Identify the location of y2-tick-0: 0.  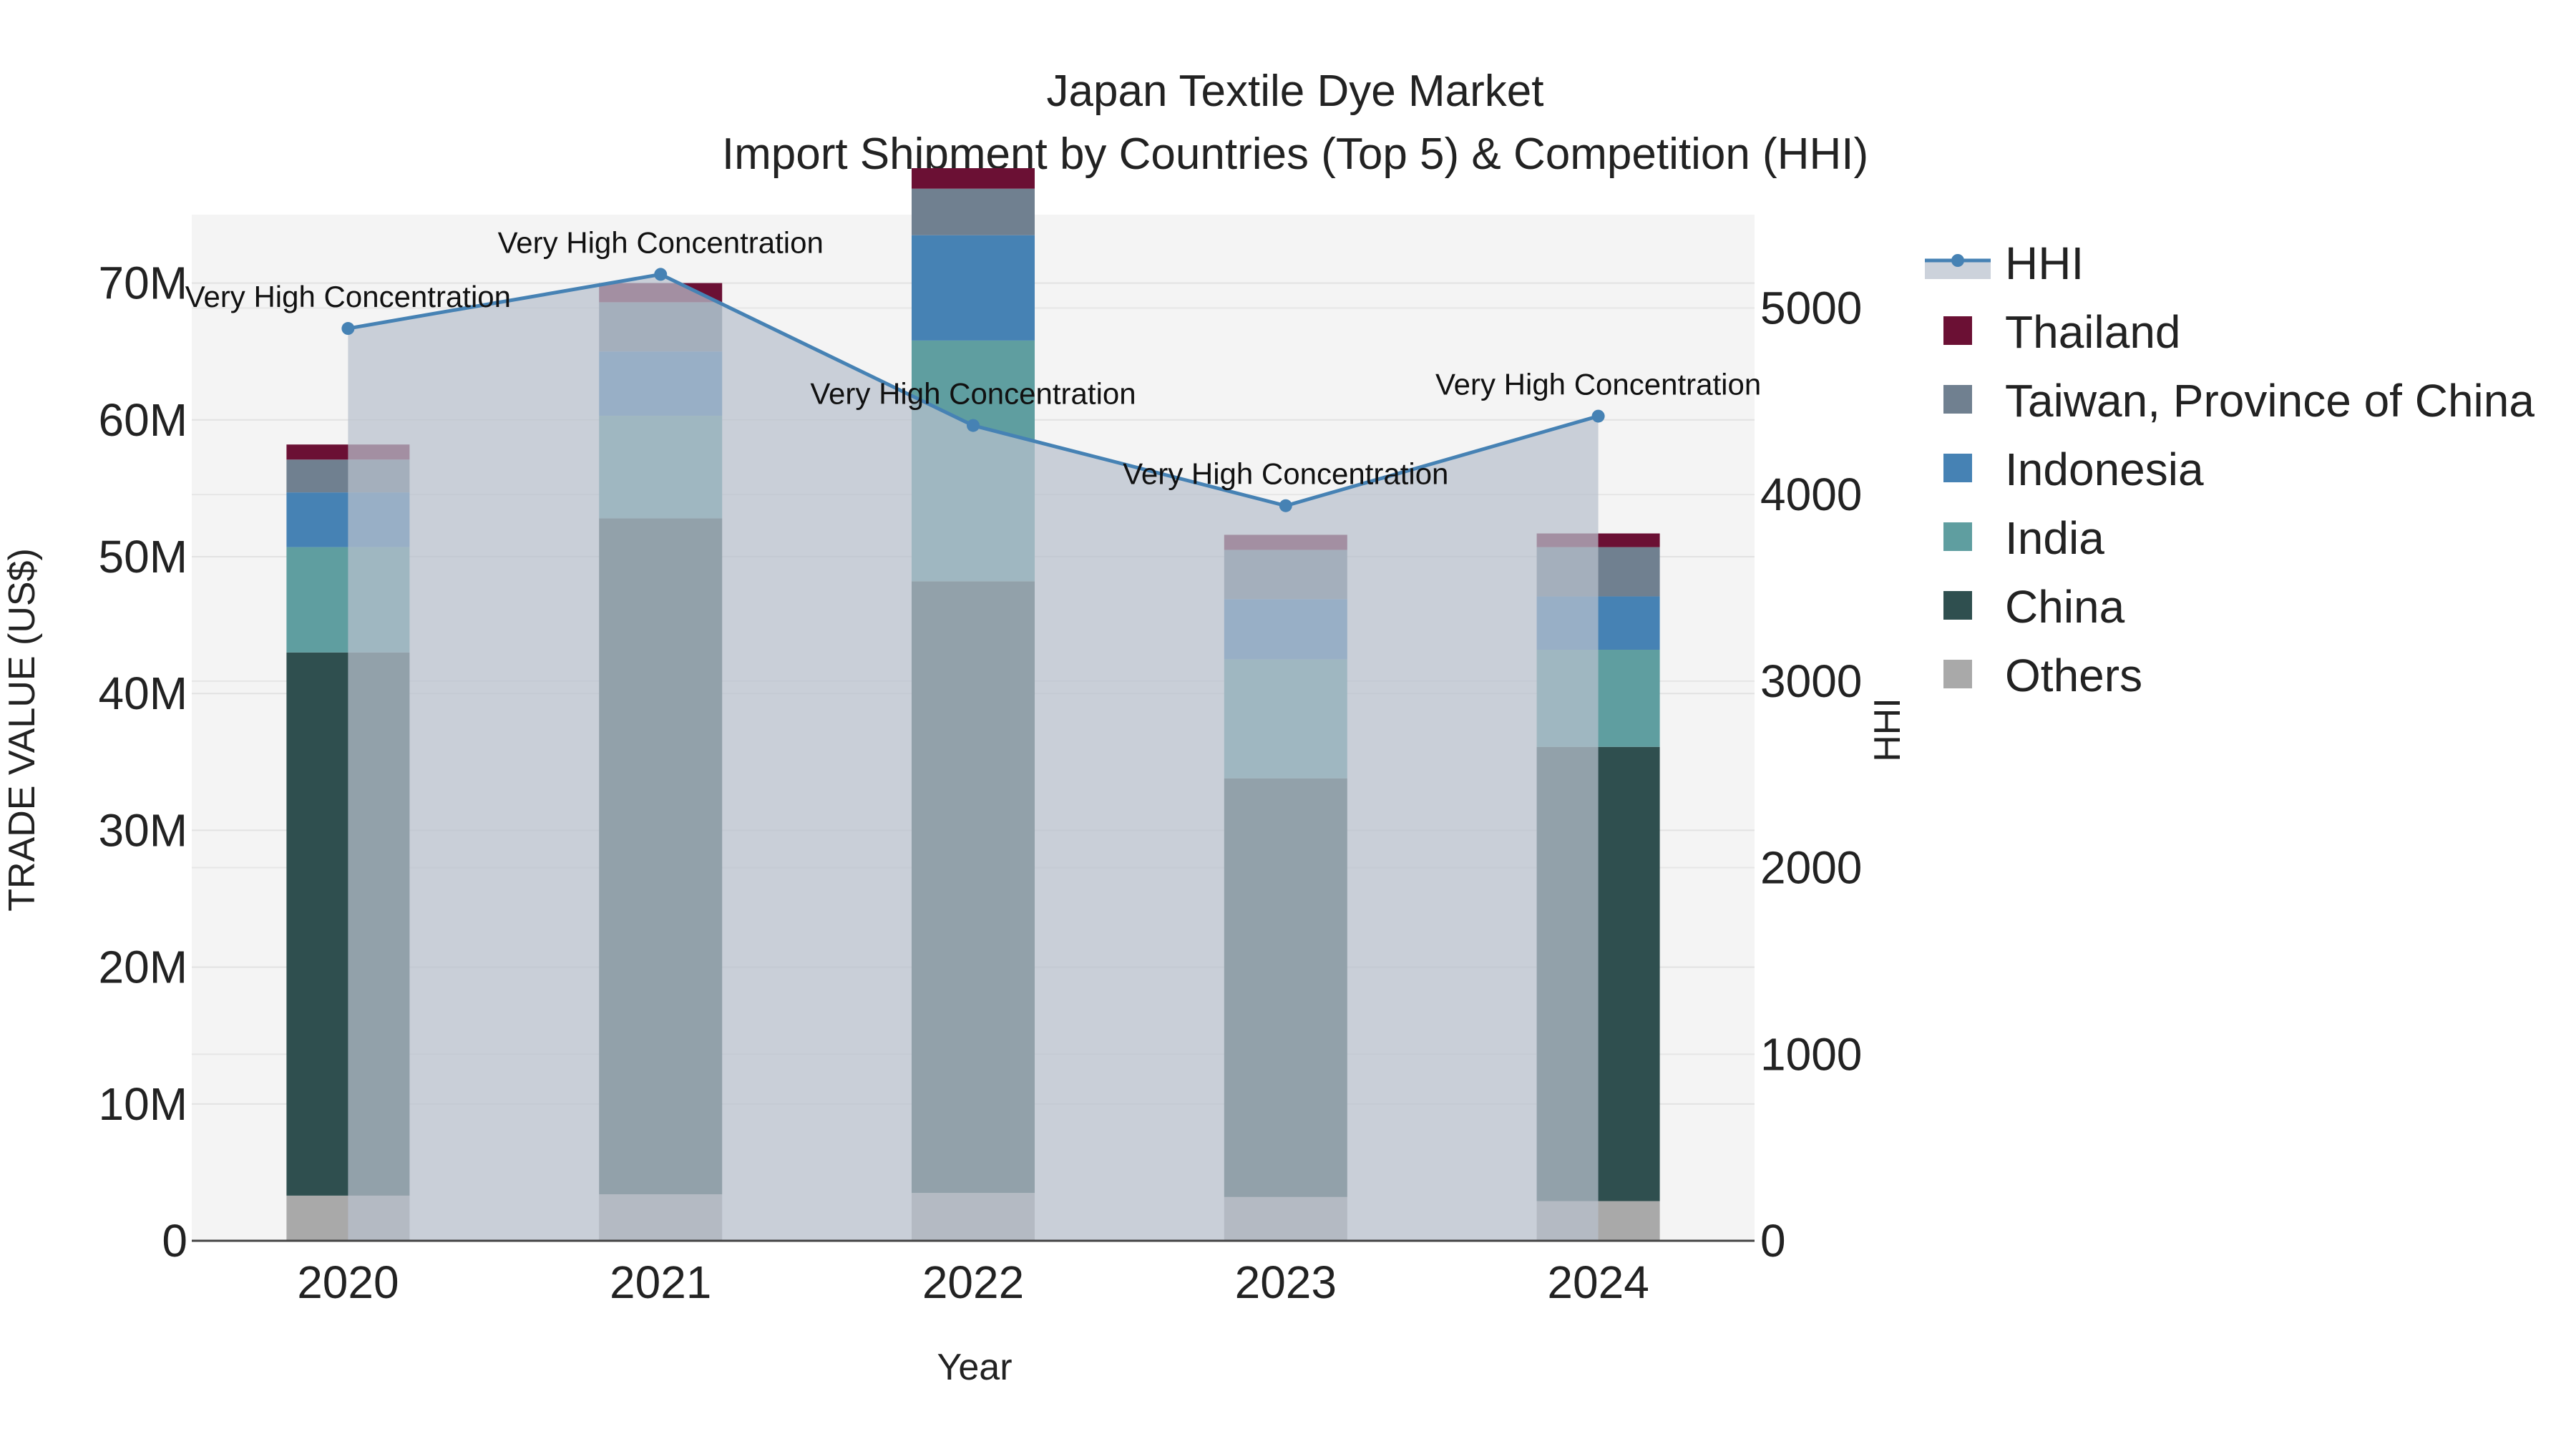
(1773, 1241).